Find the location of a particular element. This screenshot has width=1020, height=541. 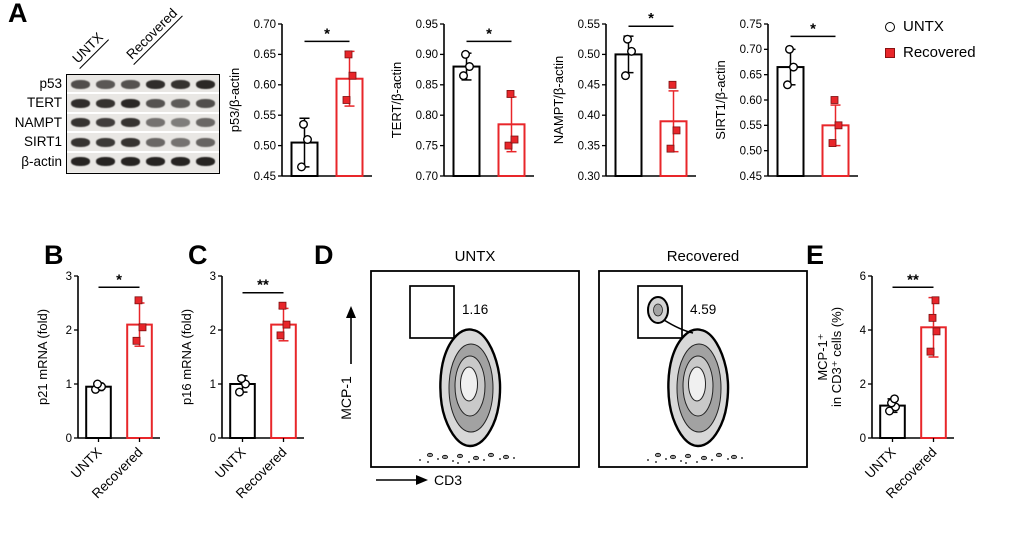

blot-row-label: p53 is located at coordinates (50, 83).